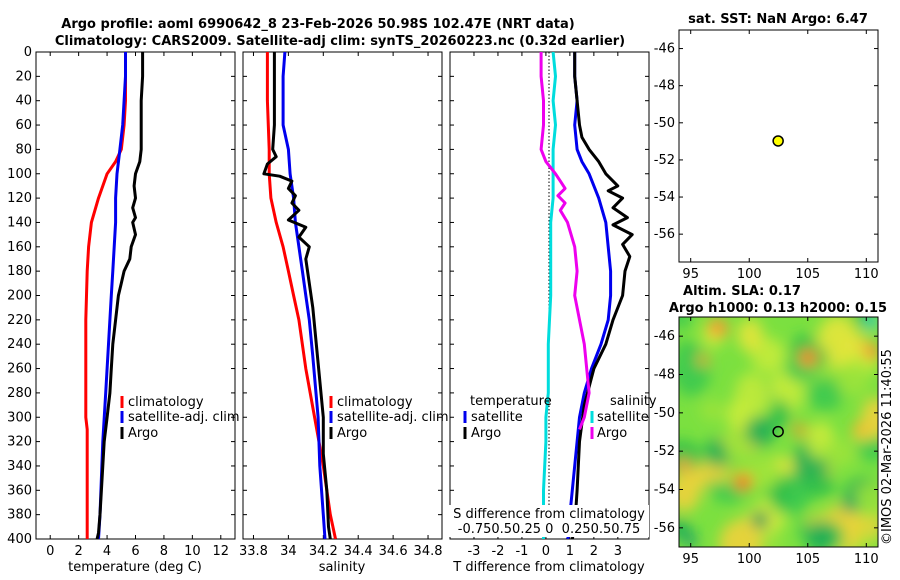 The image size is (900, 580). Describe the element at coordinates (19, 296) in the screenshot. I see `y-tick-label: 200` at that location.